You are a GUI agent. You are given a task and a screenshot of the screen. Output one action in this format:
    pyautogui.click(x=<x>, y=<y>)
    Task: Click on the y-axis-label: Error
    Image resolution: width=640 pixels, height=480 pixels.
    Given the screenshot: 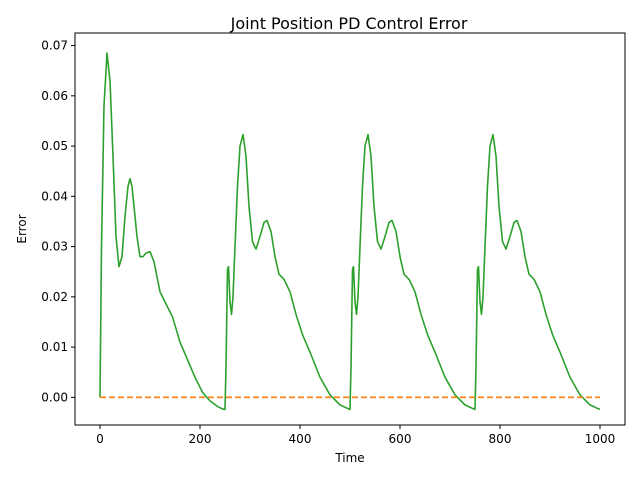 What is the action you would take?
    pyautogui.click(x=22, y=228)
    